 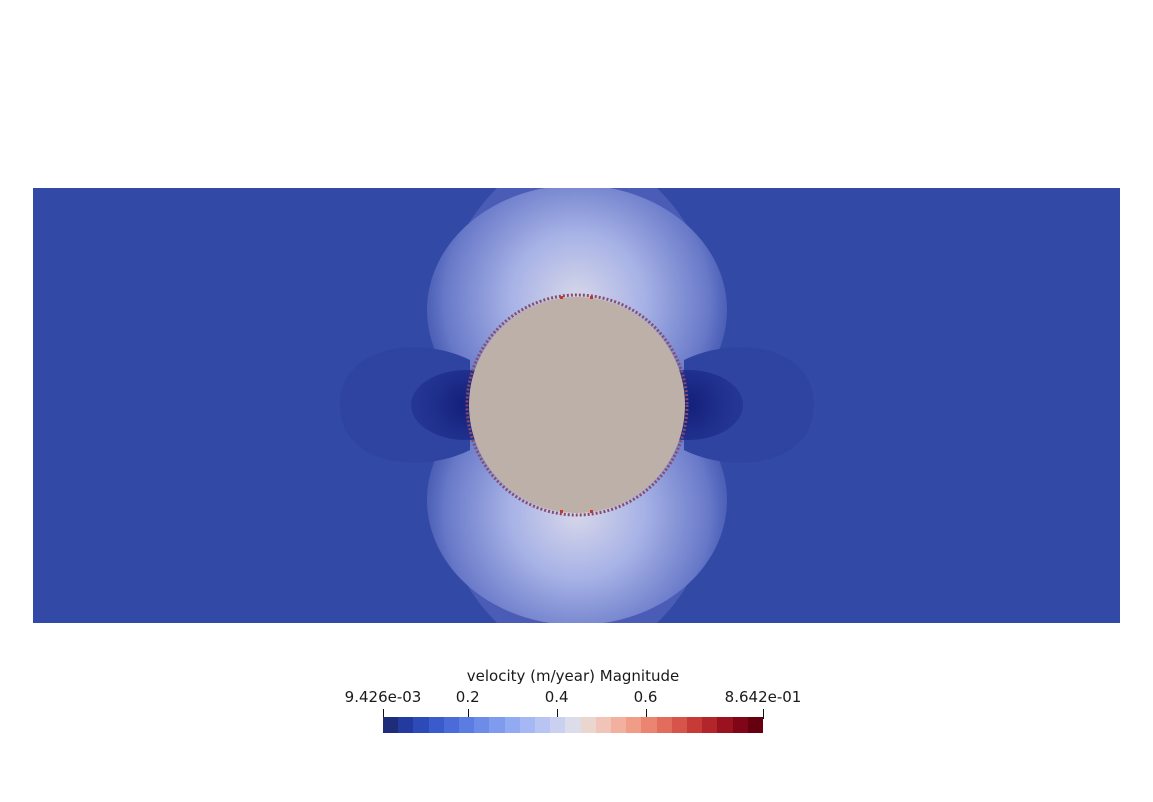 What do you see at coordinates (573, 676) in the screenshot?
I see `scalar-bar-title: velocity (m/year) Magnitude` at bounding box center [573, 676].